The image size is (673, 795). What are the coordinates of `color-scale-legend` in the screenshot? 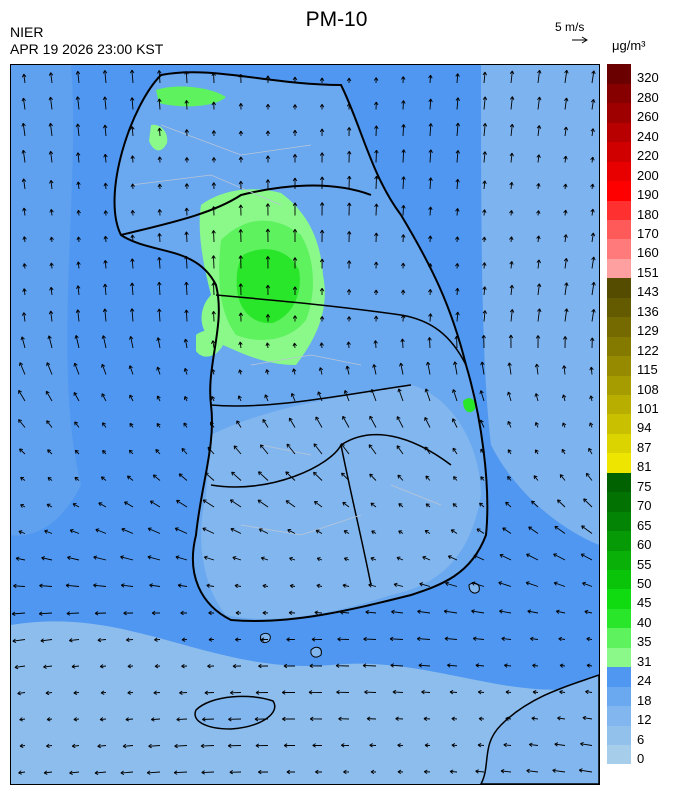 It's located at (619, 414).